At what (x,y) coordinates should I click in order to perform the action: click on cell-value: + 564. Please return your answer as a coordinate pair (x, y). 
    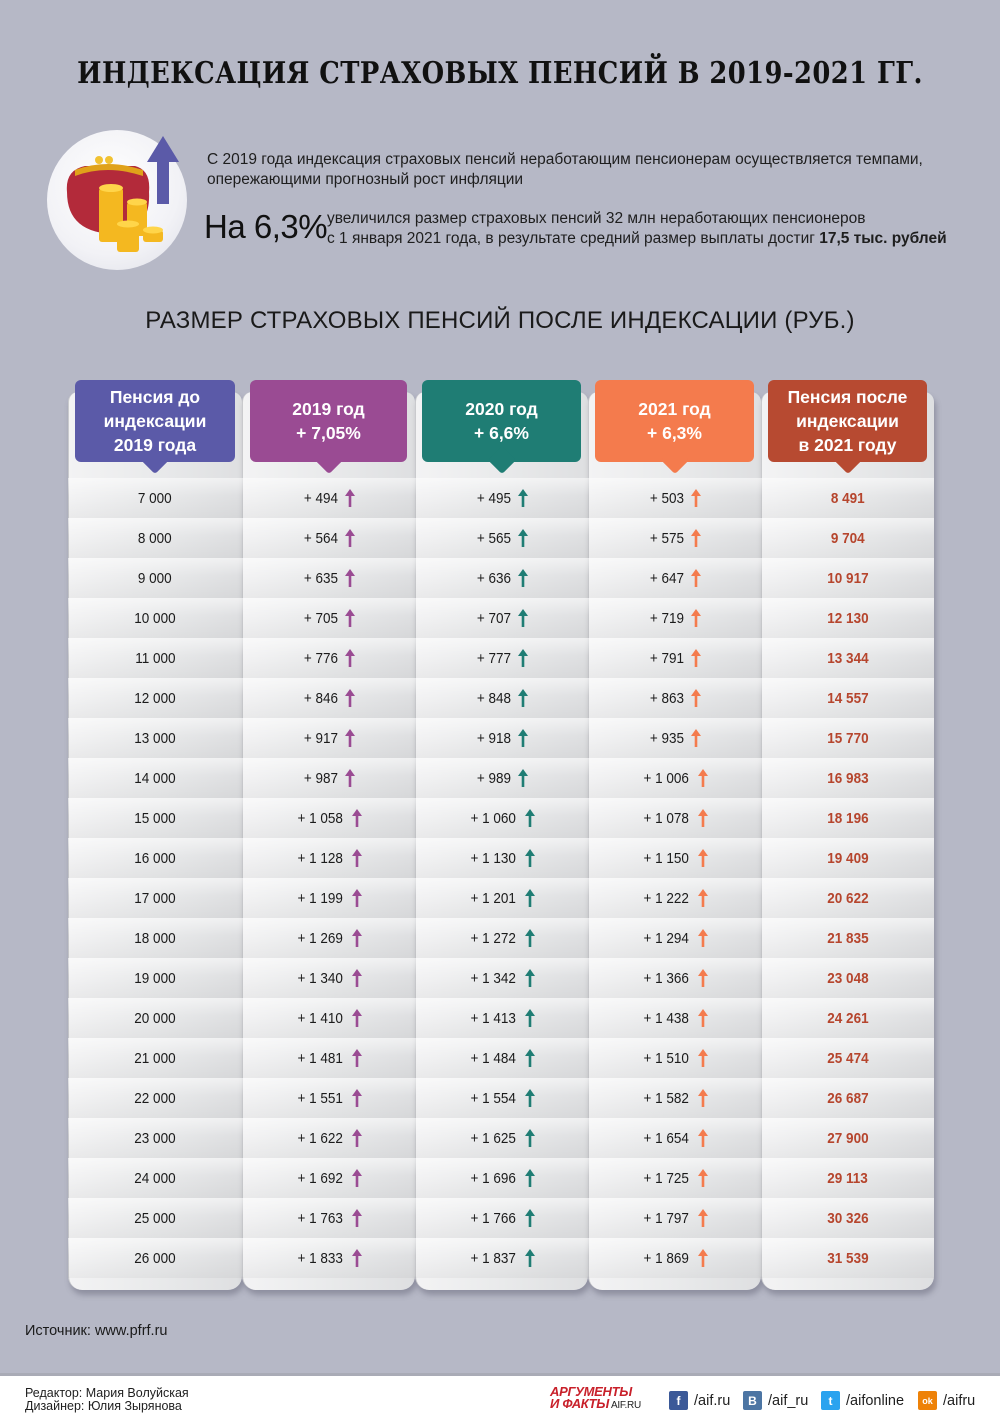
    Looking at the image, I should click on (320, 538).